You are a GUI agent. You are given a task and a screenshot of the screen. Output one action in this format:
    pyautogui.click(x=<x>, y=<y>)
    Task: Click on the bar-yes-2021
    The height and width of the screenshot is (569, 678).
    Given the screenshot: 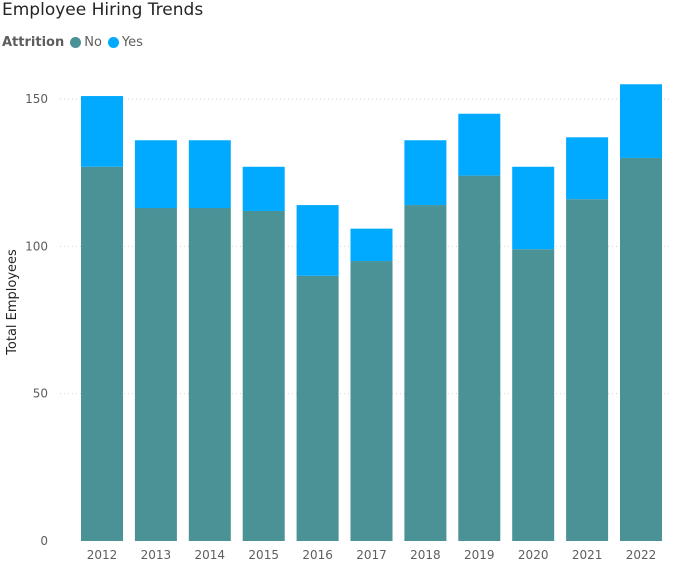 What is the action you would take?
    pyautogui.click(x=587, y=168)
    